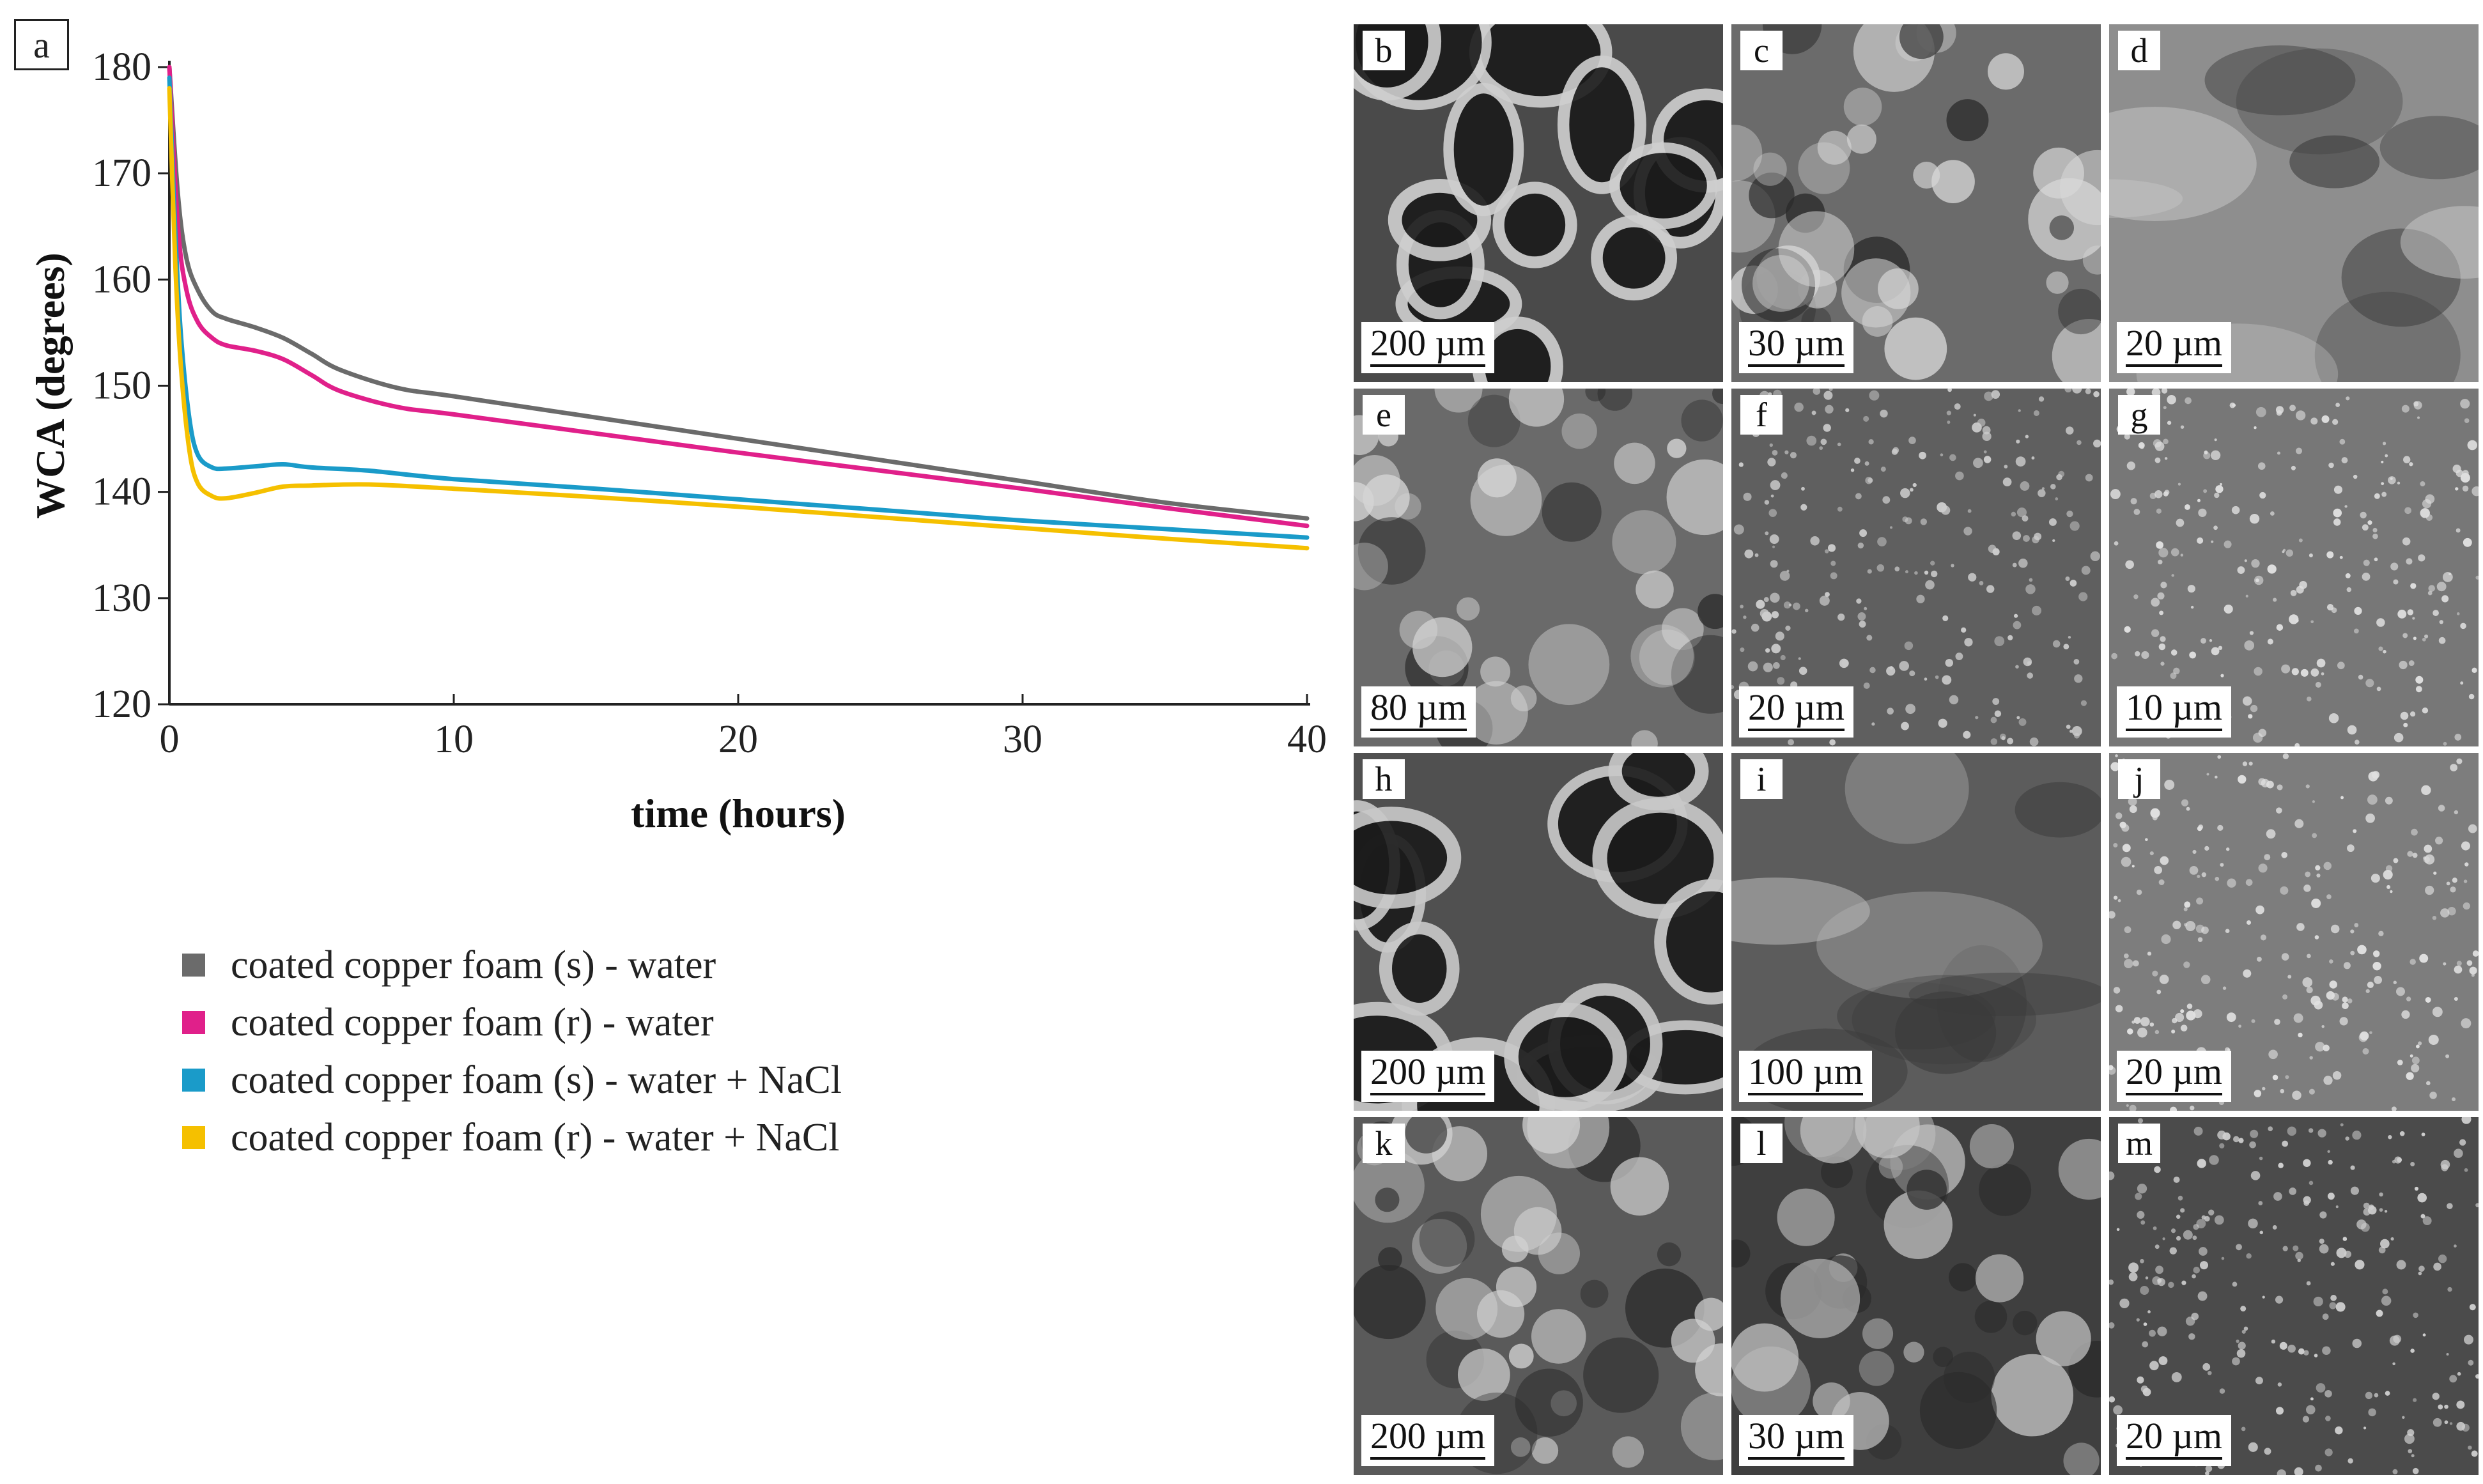  What do you see at coordinates (2174, 1436) in the screenshot?
I see `scale-bar-label: 20 µm` at bounding box center [2174, 1436].